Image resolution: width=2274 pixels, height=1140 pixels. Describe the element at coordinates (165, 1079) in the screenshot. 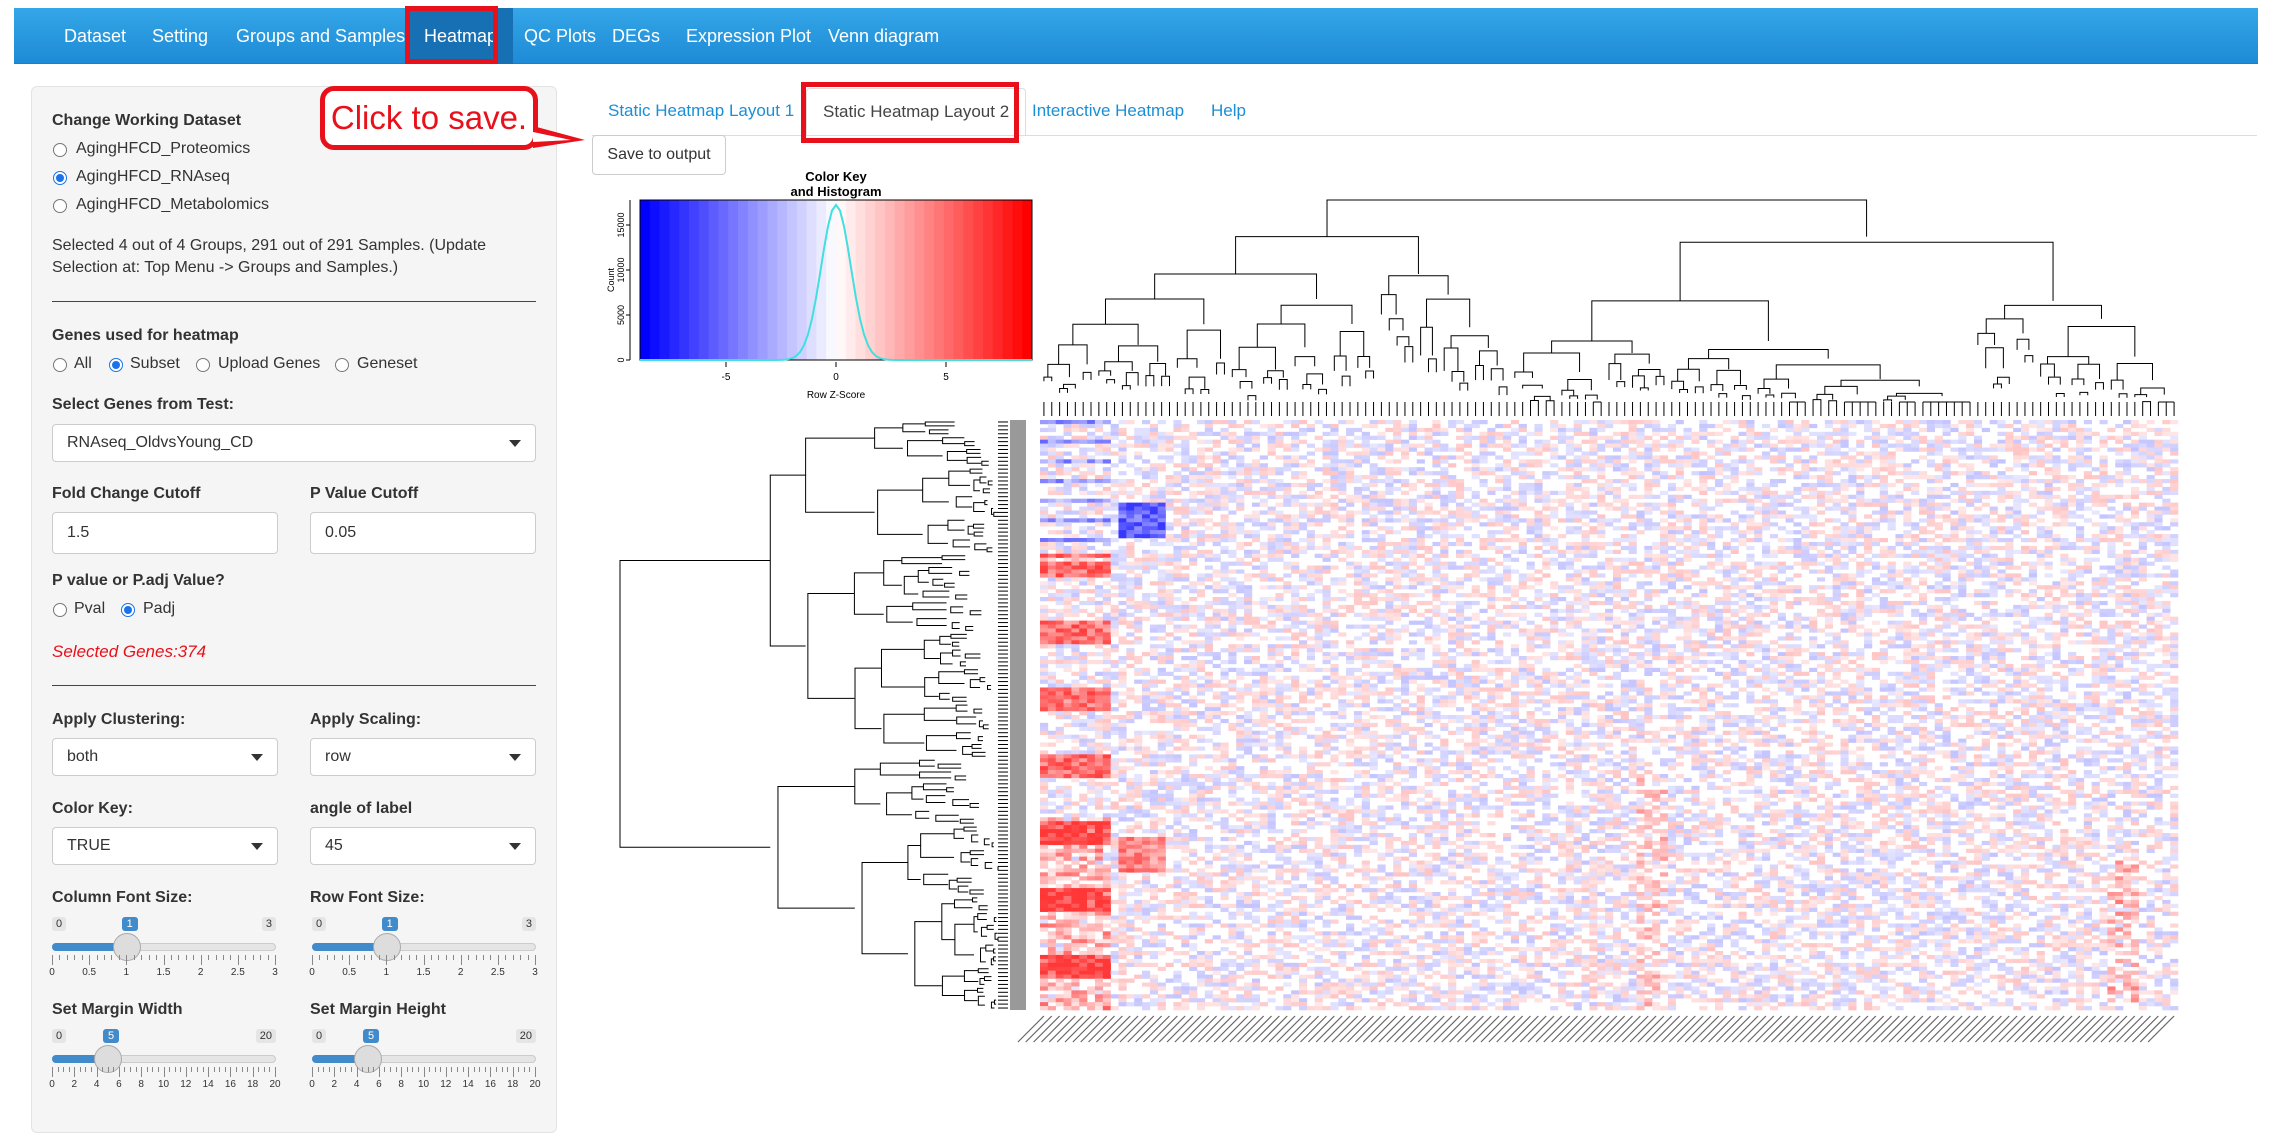

I see `margin-width-slider: 0 20 5 0 2 4 6 8 10 12 14 16 18 20` at that location.